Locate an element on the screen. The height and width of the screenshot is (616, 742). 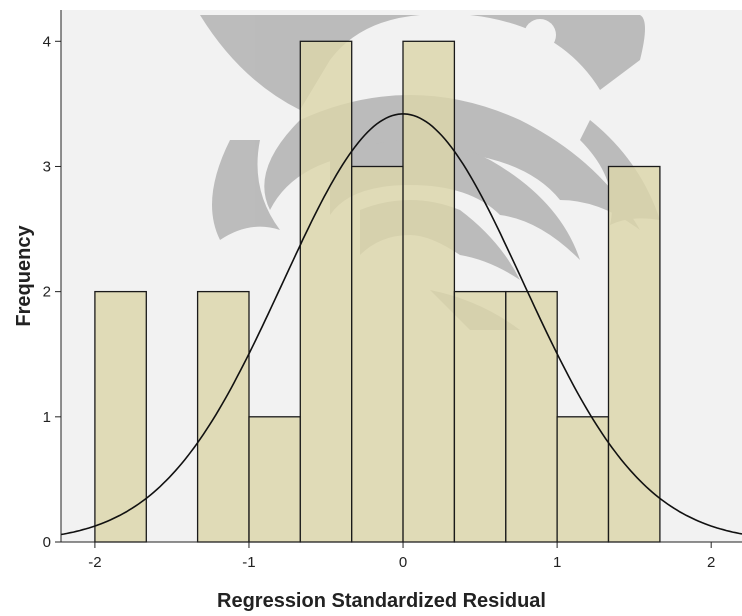
x-tick-label: 1 is located at coordinates (557, 562).